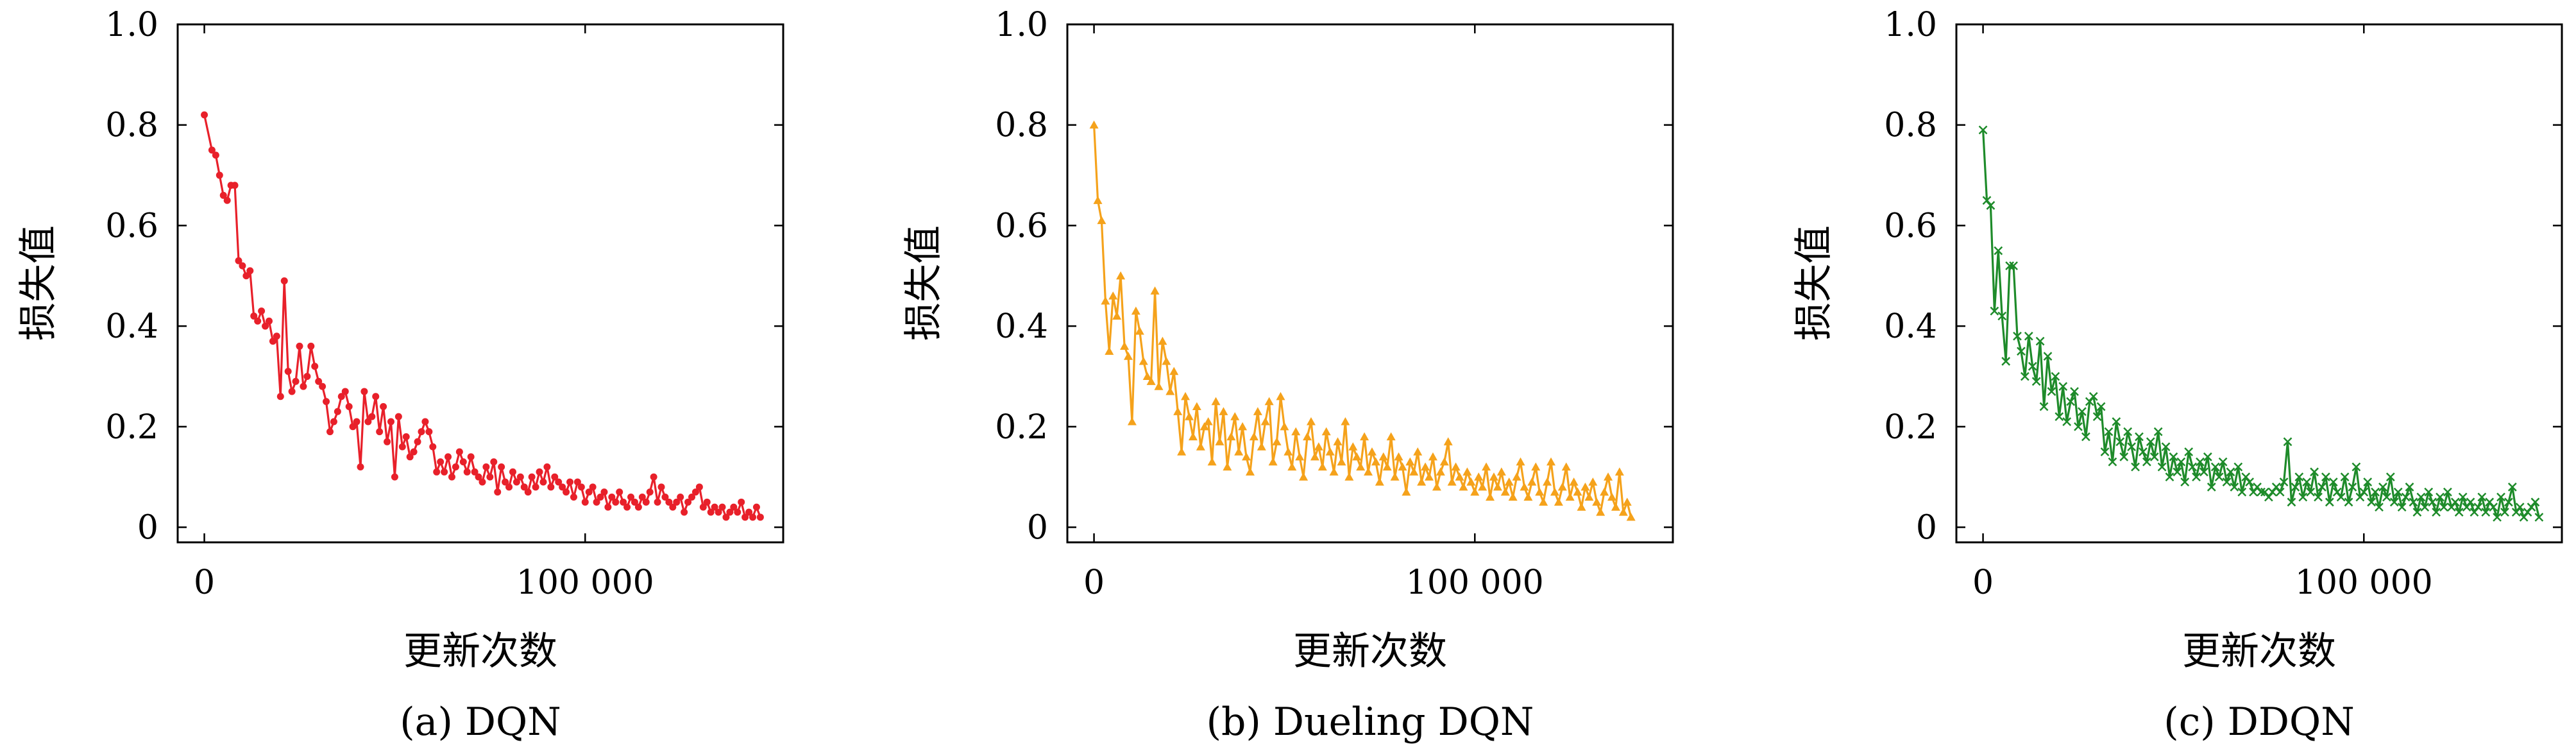 The height and width of the screenshot is (749, 2576). What do you see at coordinates (1475, 583) in the screenshot?
I see `x-tick-label: 100 000` at bounding box center [1475, 583].